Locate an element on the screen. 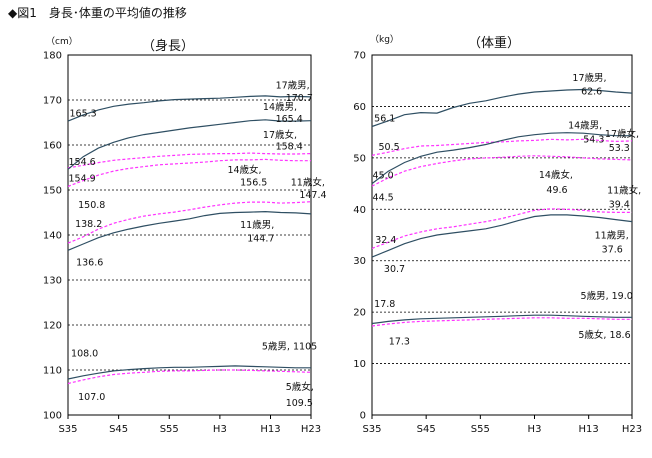  x-tick-label-weight-3: H3 is located at coordinates (535, 429).